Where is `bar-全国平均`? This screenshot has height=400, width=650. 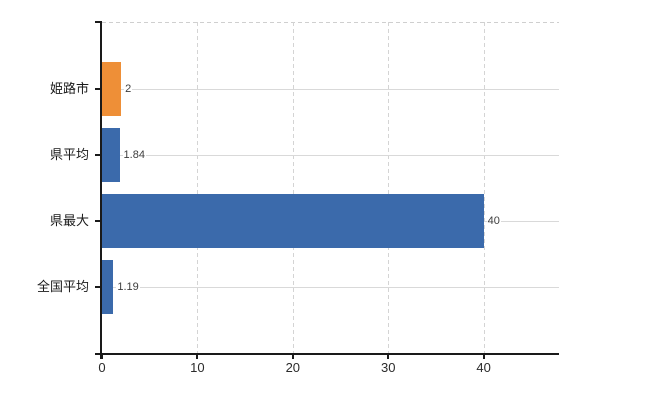
bar-全国平均 is located at coordinates (108, 287).